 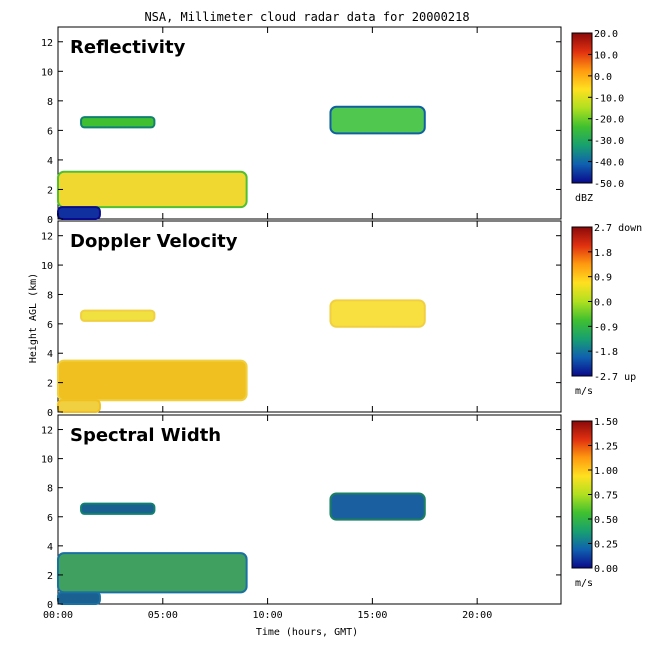 What do you see at coordinates (582, 108) in the screenshot?
I see `colorbar-scale` at bounding box center [582, 108].